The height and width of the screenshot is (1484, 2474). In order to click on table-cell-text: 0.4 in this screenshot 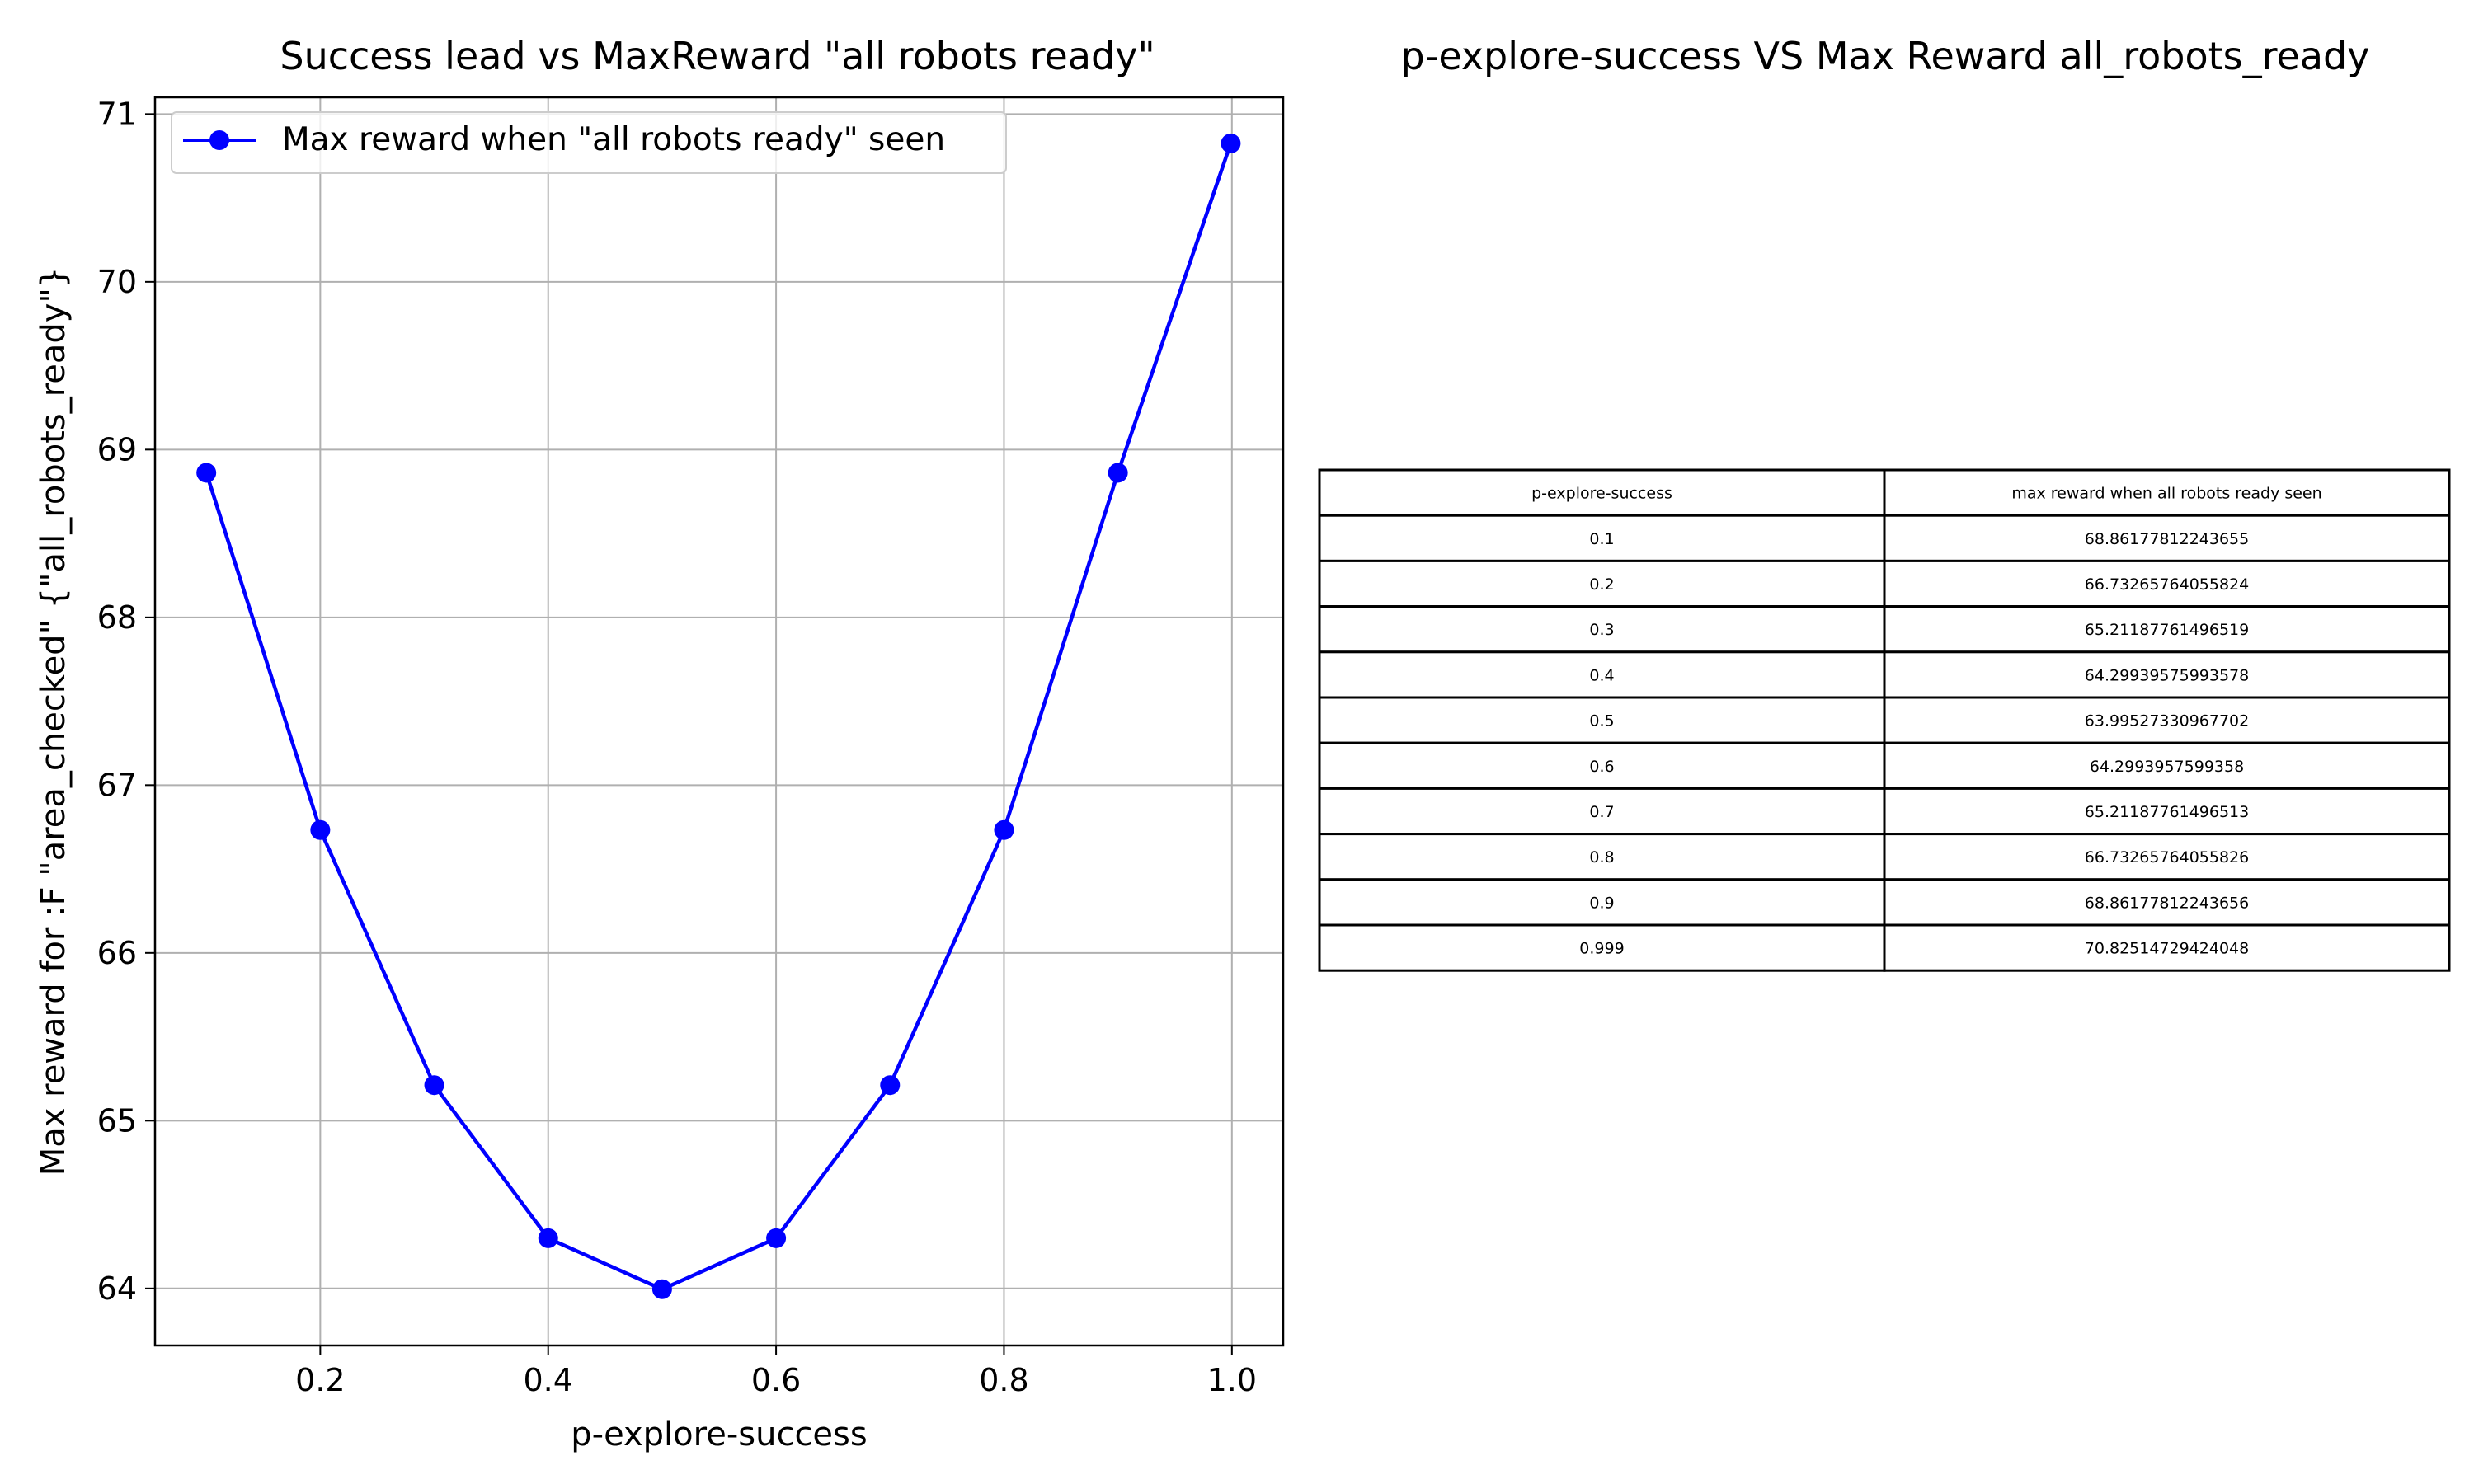, I will do `click(1601, 675)`.